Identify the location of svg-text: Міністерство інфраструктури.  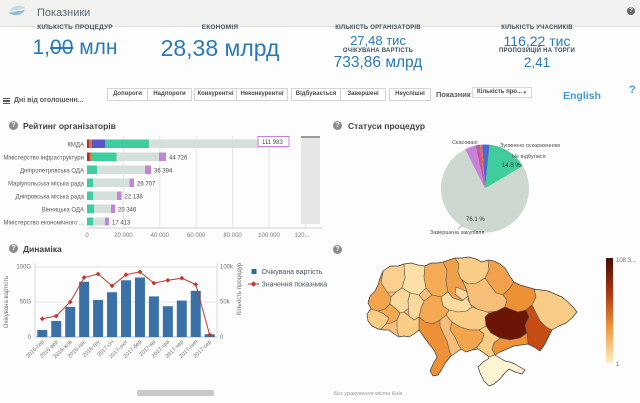
(43, 159).